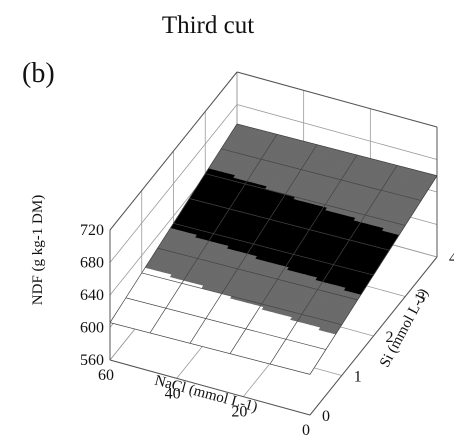 This screenshot has height=445, width=454. I want to click on z-tick-label: 720, so click(92, 230).